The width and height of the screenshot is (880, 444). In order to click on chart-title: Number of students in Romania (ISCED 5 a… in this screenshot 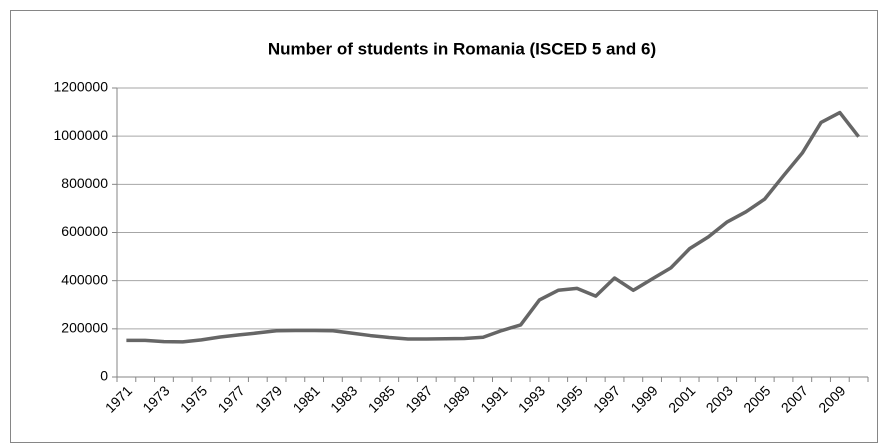, I will do `click(462, 48)`.